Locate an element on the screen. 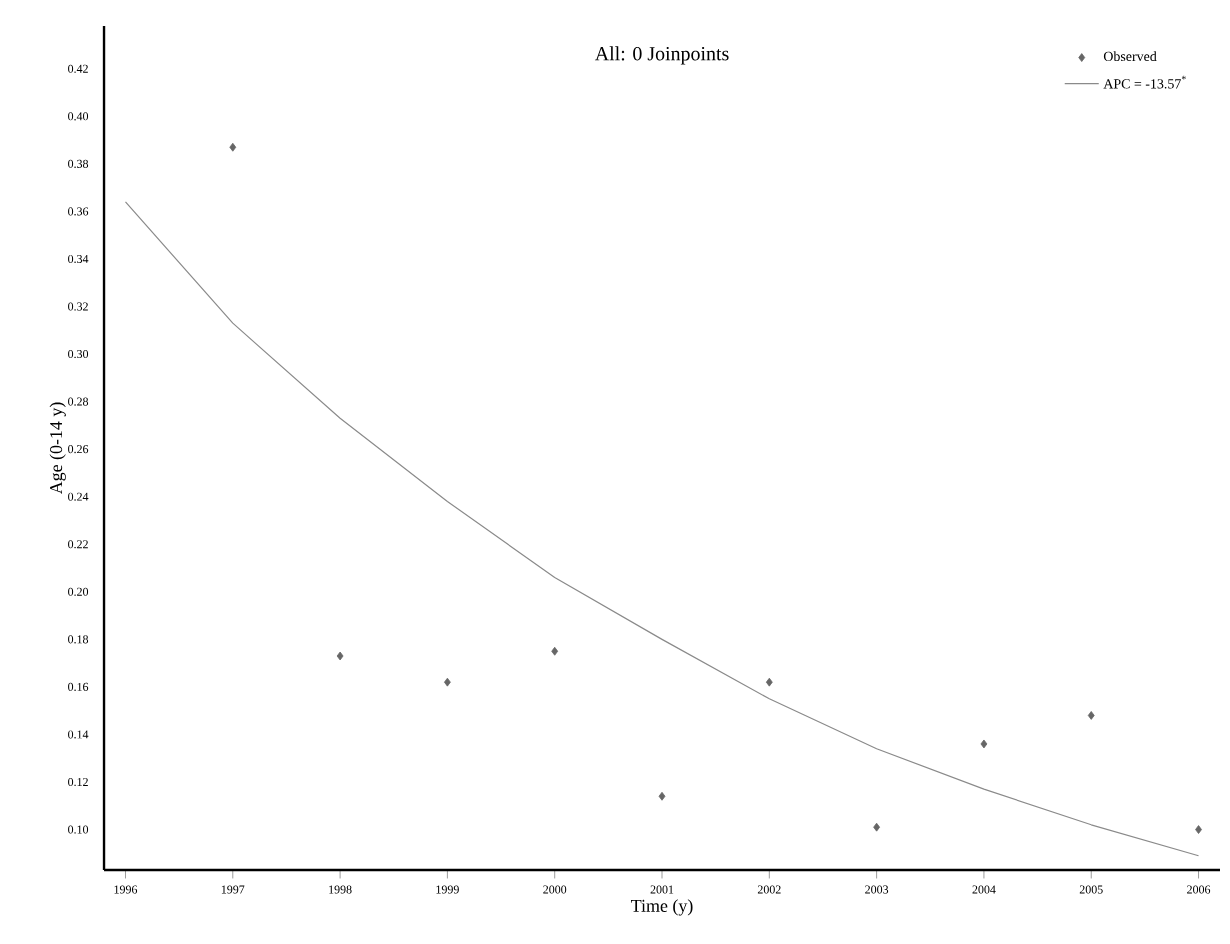 Image resolution: width=1230 pixels, height=944 pixels. text: All: 0 Joinpoints is located at coordinates (661, 55).